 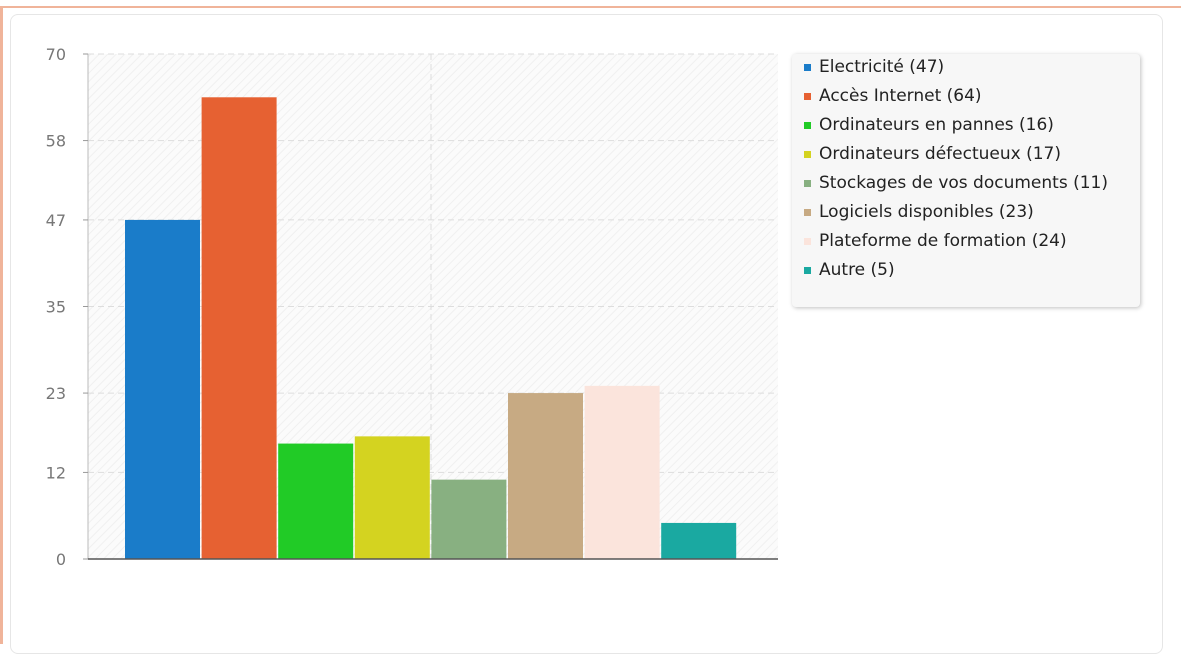 What do you see at coordinates (56, 393) in the screenshot?
I see `y-tick-label: 23` at bounding box center [56, 393].